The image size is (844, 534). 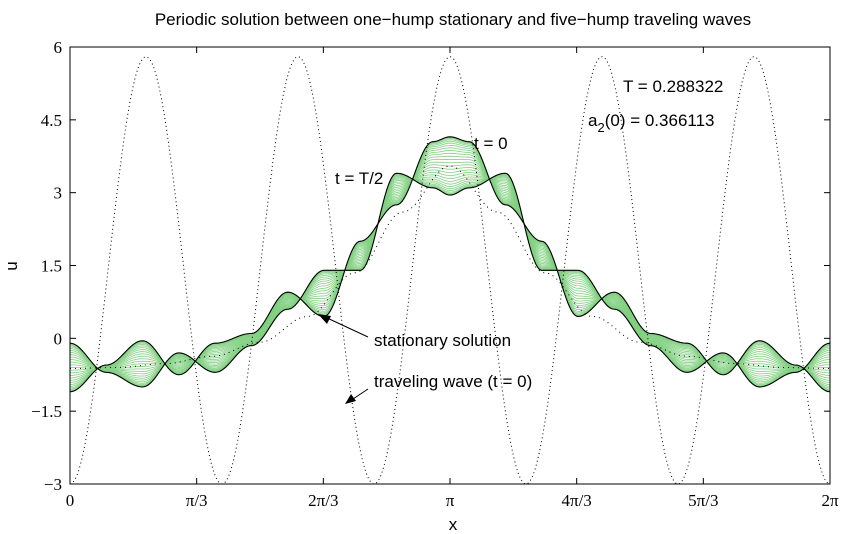 What do you see at coordinates (51, 120) in the screenshot?
I see `y-tick-label: 4.5` at bounding box center [51, 120].